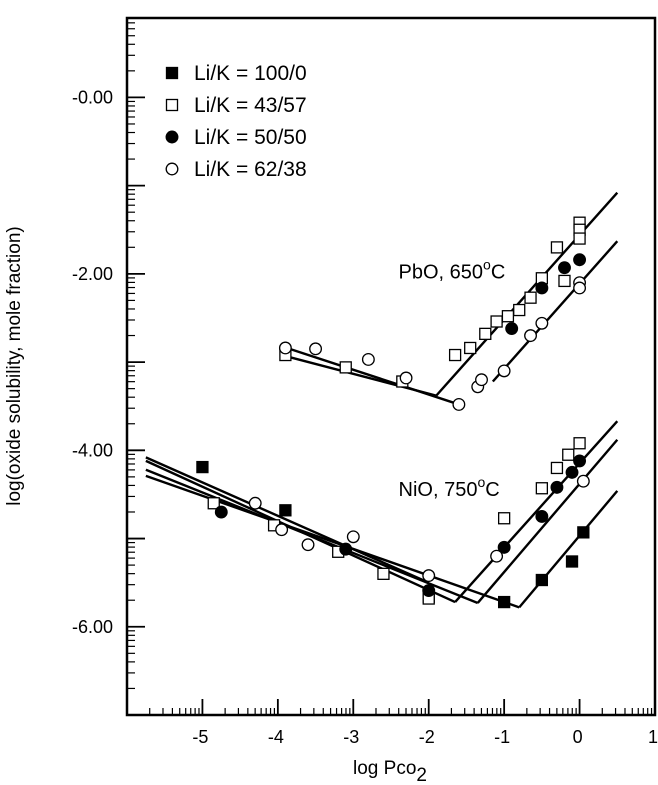 The width and height of the screenshot is (658, 785). I want to click on x-tick-label: -3, so click(351, 737).